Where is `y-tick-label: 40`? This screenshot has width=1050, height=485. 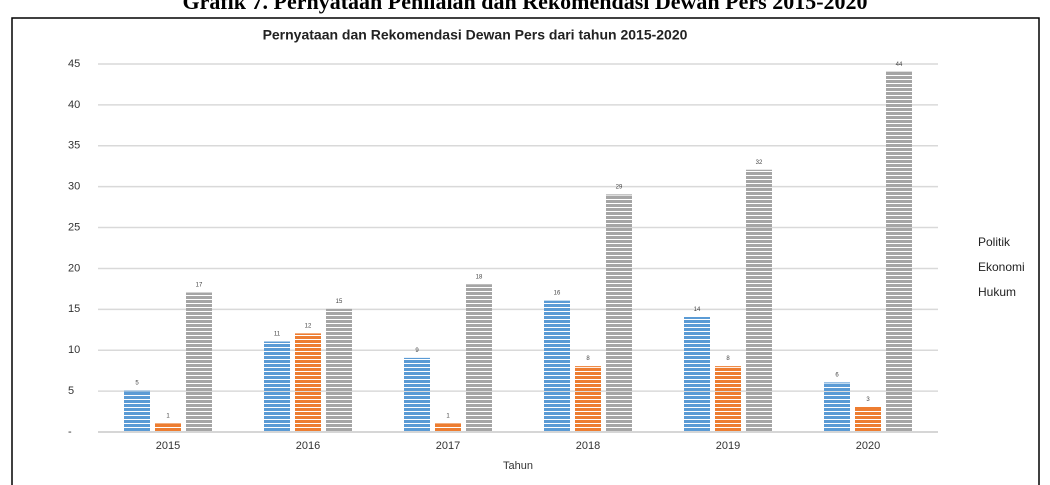 y-tick-label: 40 is located at coordinates (74, 105).